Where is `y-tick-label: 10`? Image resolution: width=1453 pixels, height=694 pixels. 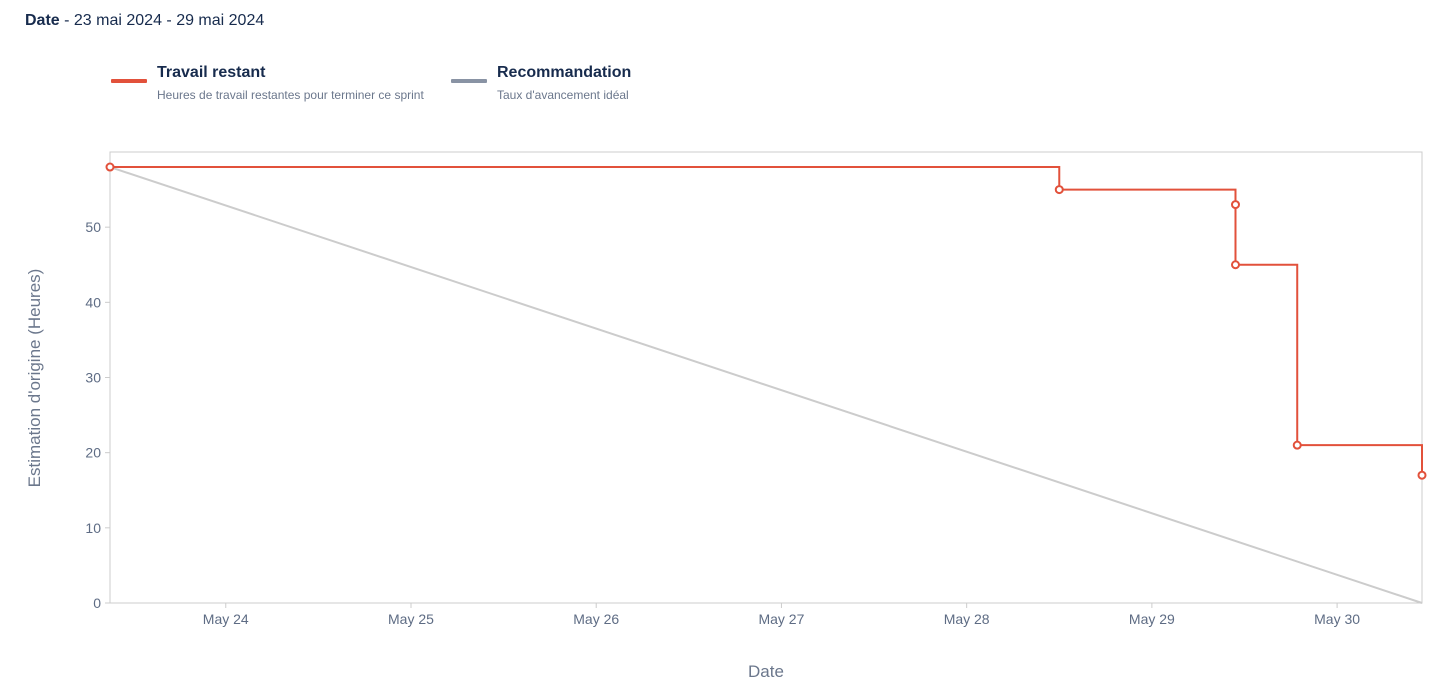 y-tick-label: 10 is located at coordinates (93, 528).